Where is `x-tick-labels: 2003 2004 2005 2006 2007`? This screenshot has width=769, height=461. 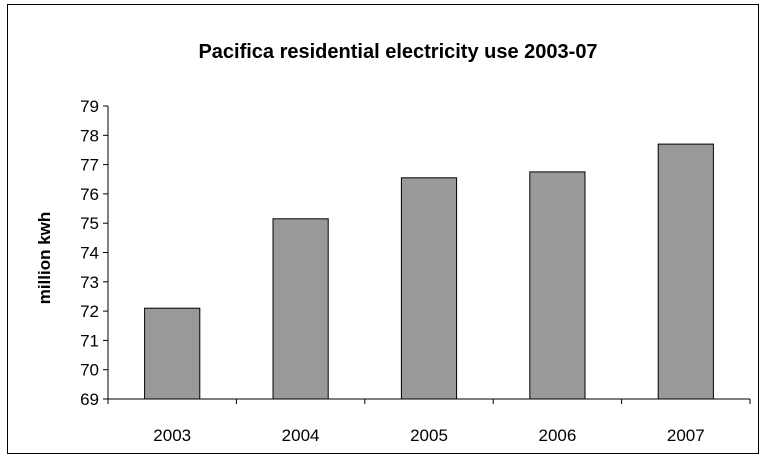
x-tick-labels: 2003 2004 2005 2006 2007 is located at coordinates (428, 435).